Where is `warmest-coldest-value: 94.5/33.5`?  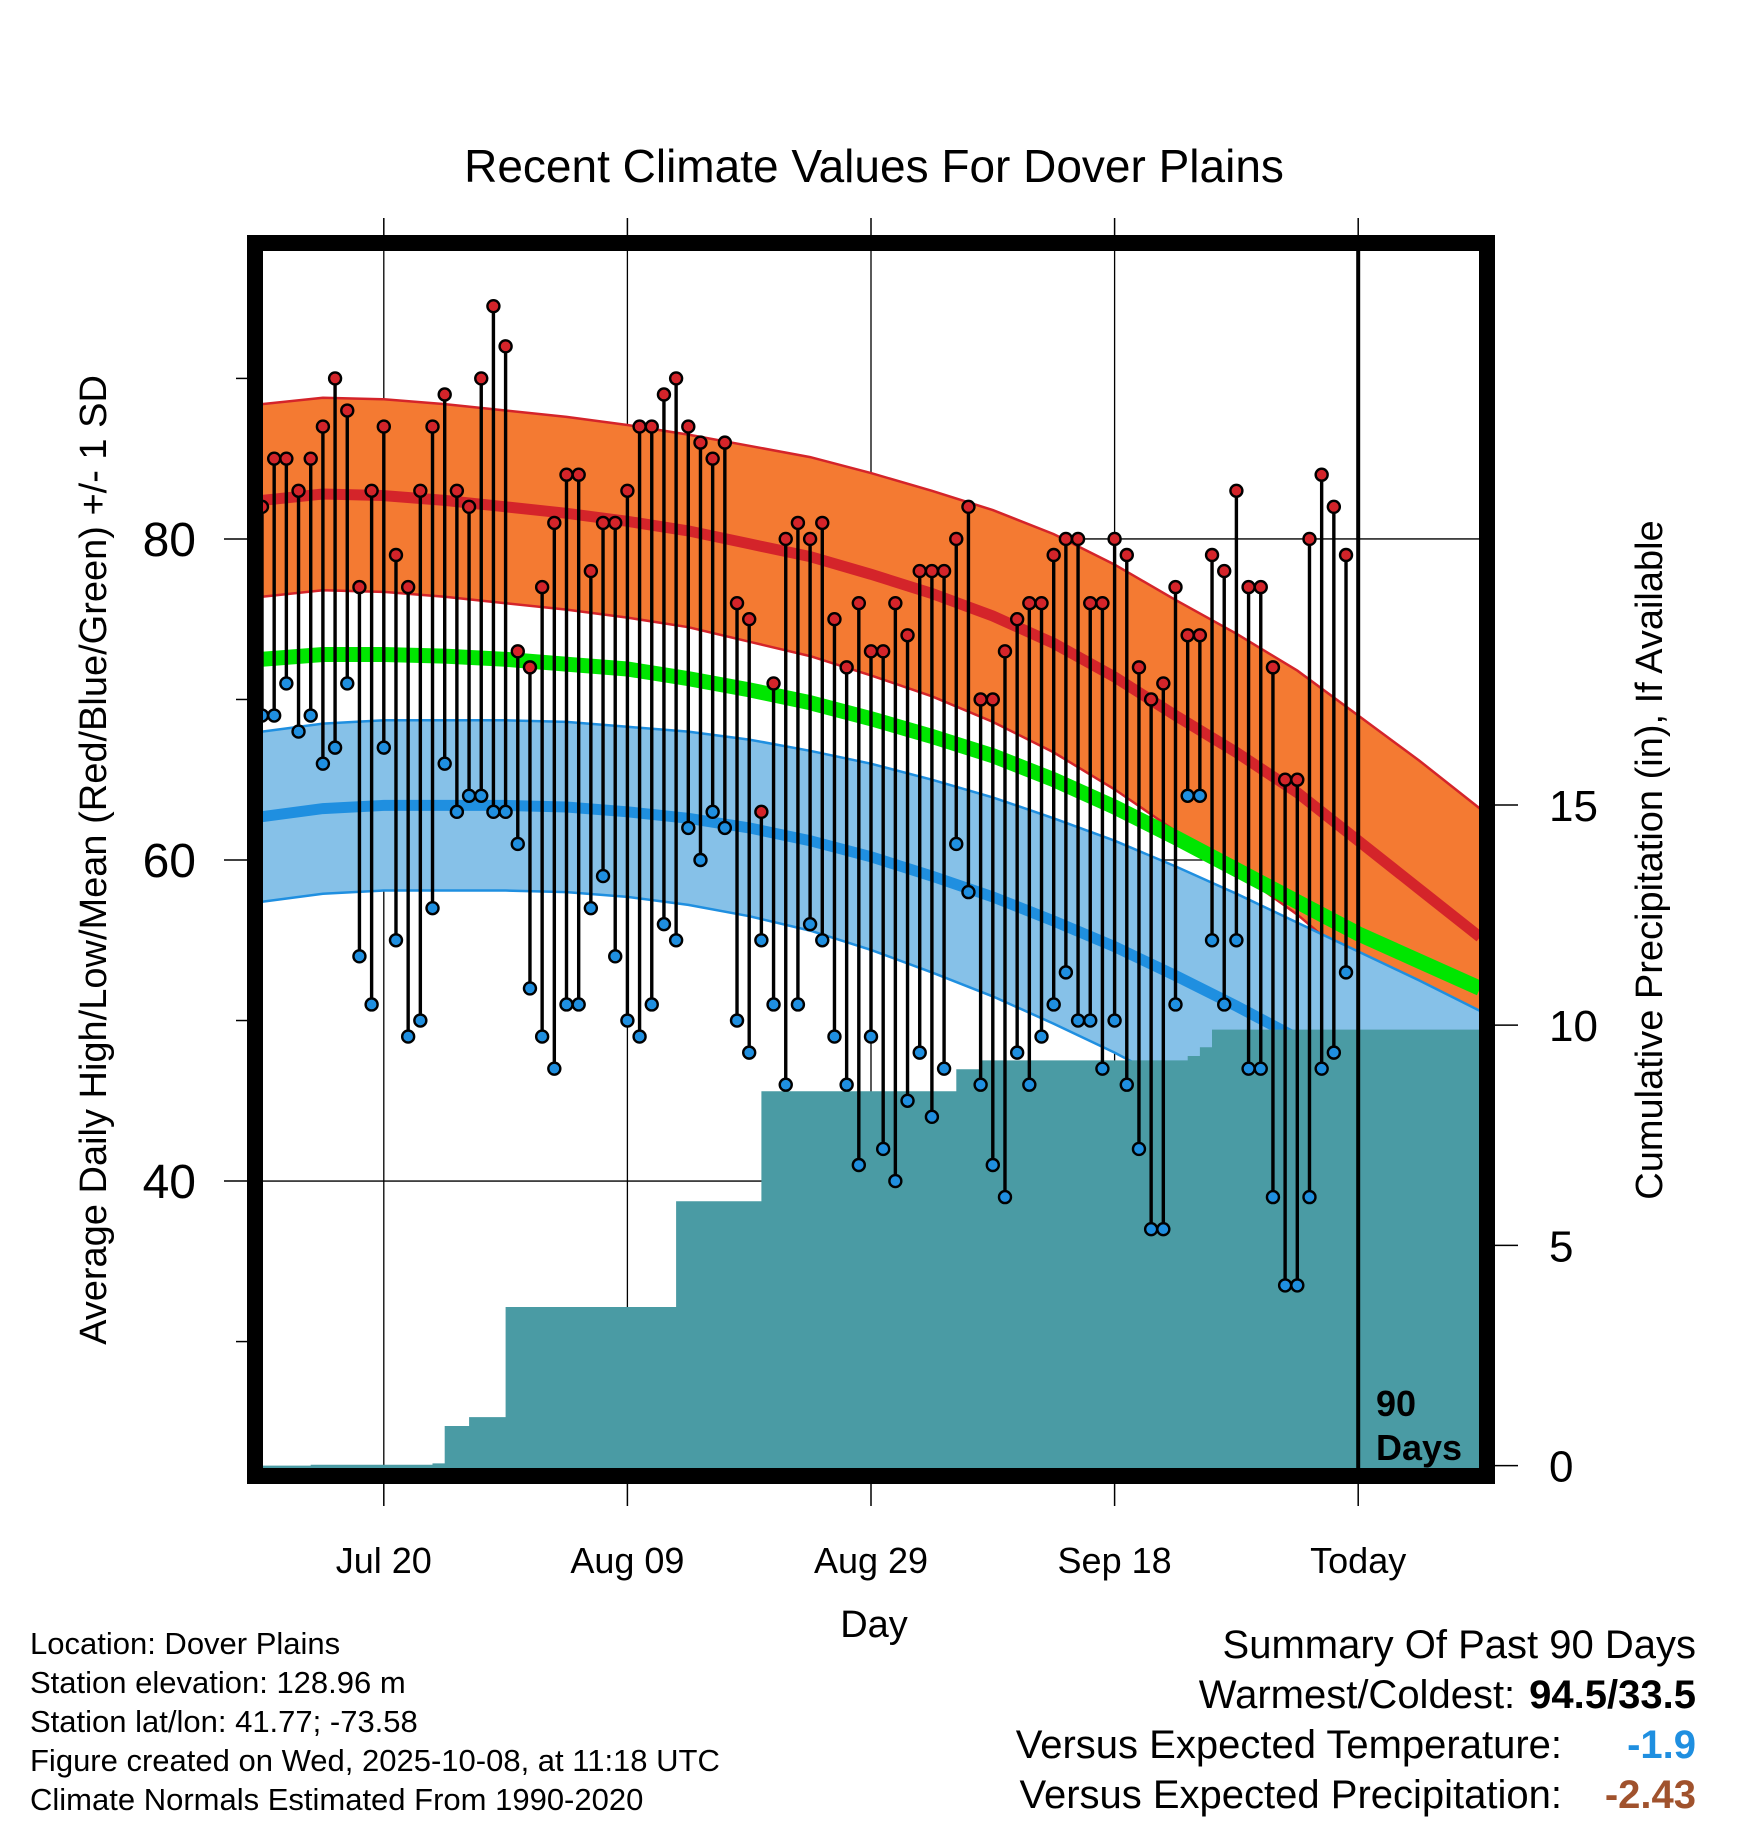
warmest-coldest-value: 94.5/33.5 is located at coordinates (1612, 1695).